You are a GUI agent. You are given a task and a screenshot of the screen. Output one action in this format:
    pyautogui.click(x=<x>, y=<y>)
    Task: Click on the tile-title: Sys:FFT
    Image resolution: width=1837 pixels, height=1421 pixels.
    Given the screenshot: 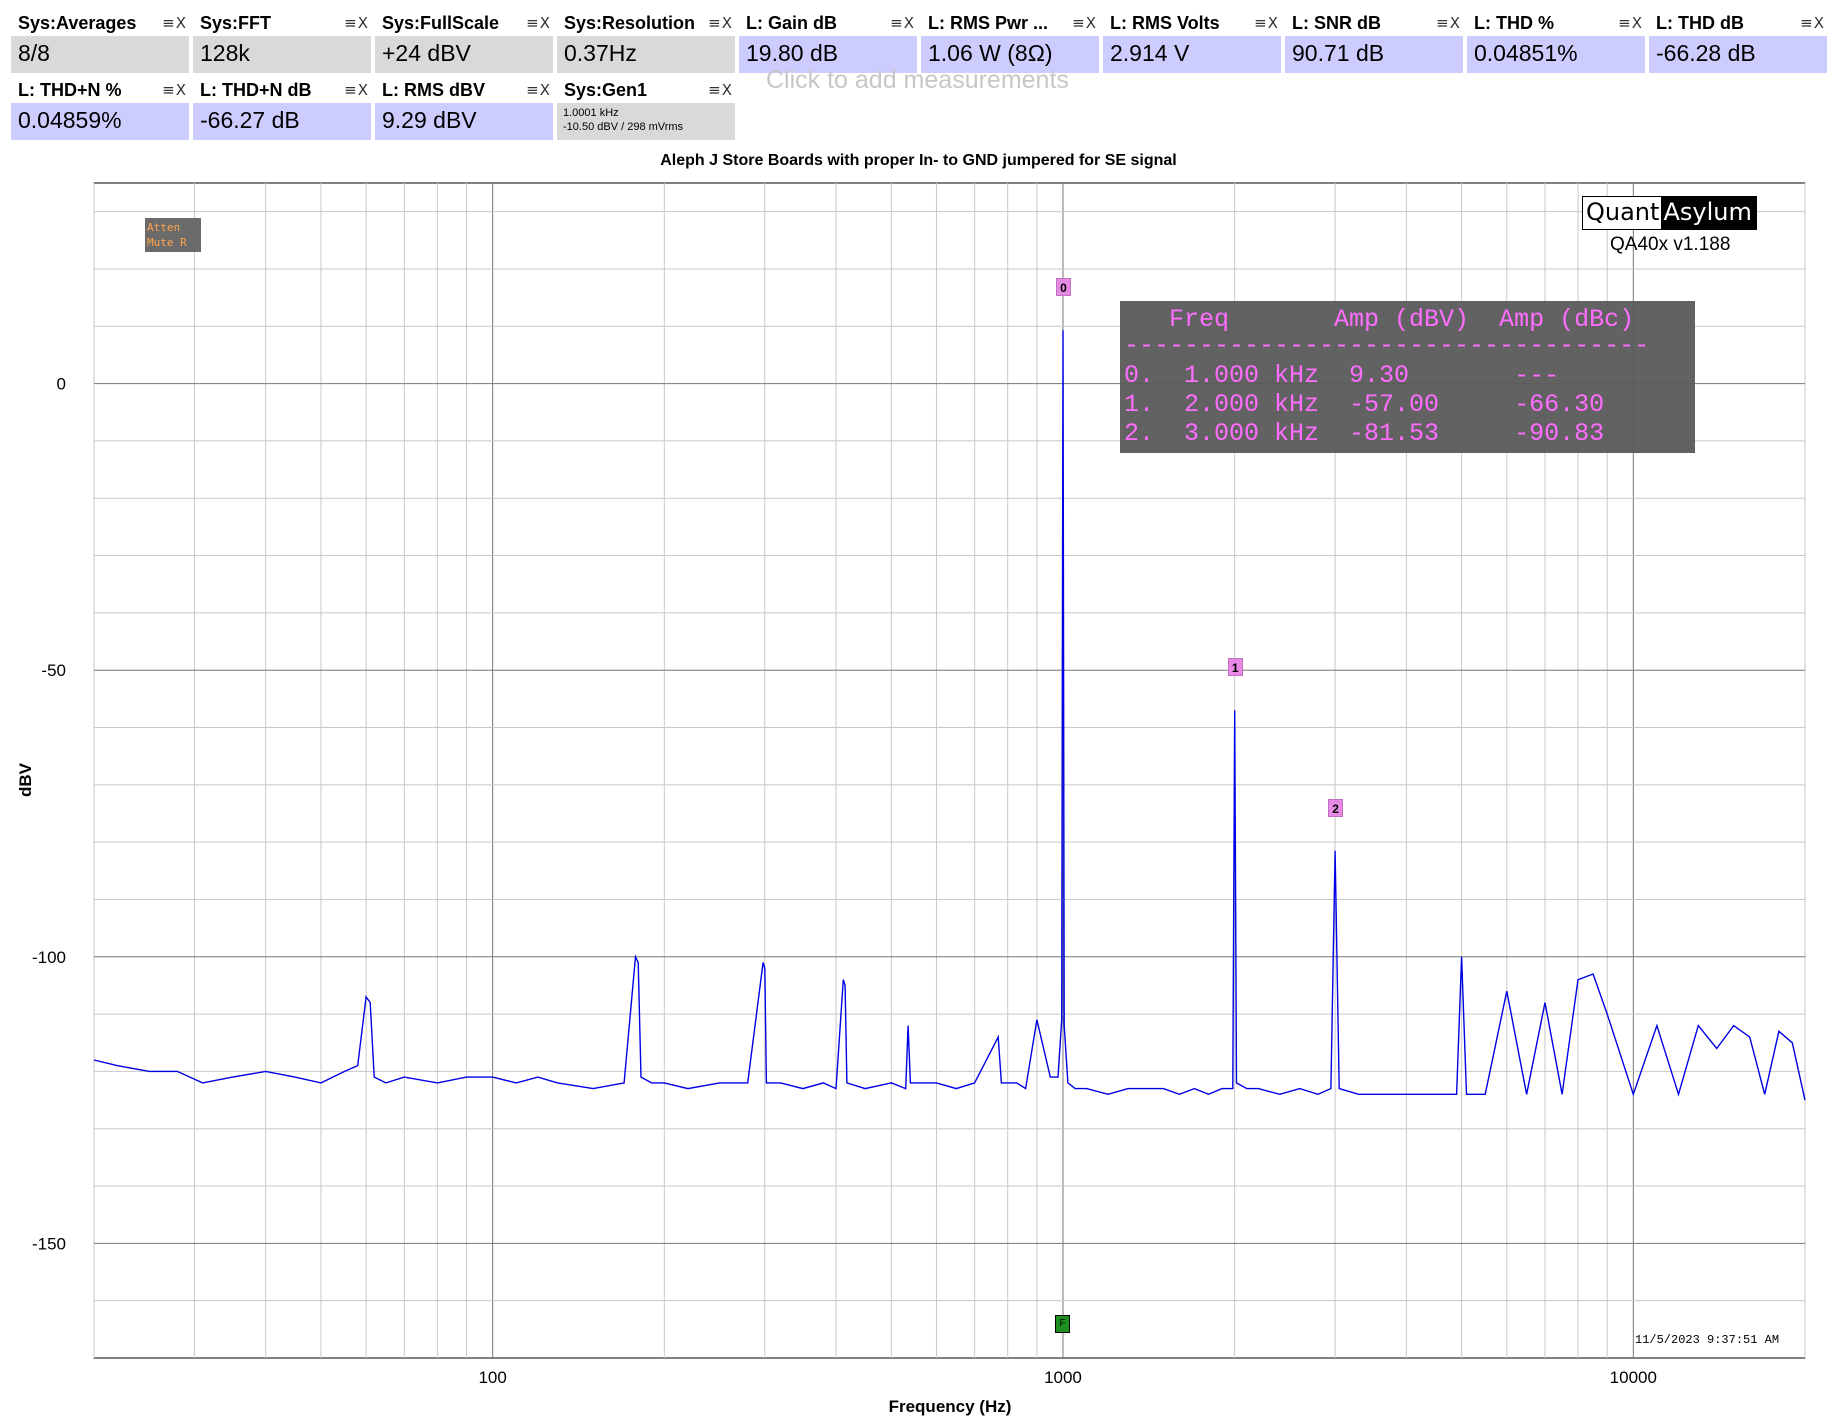 What is the action you would take?
    pyautogui.click(x=236, y=23)
    